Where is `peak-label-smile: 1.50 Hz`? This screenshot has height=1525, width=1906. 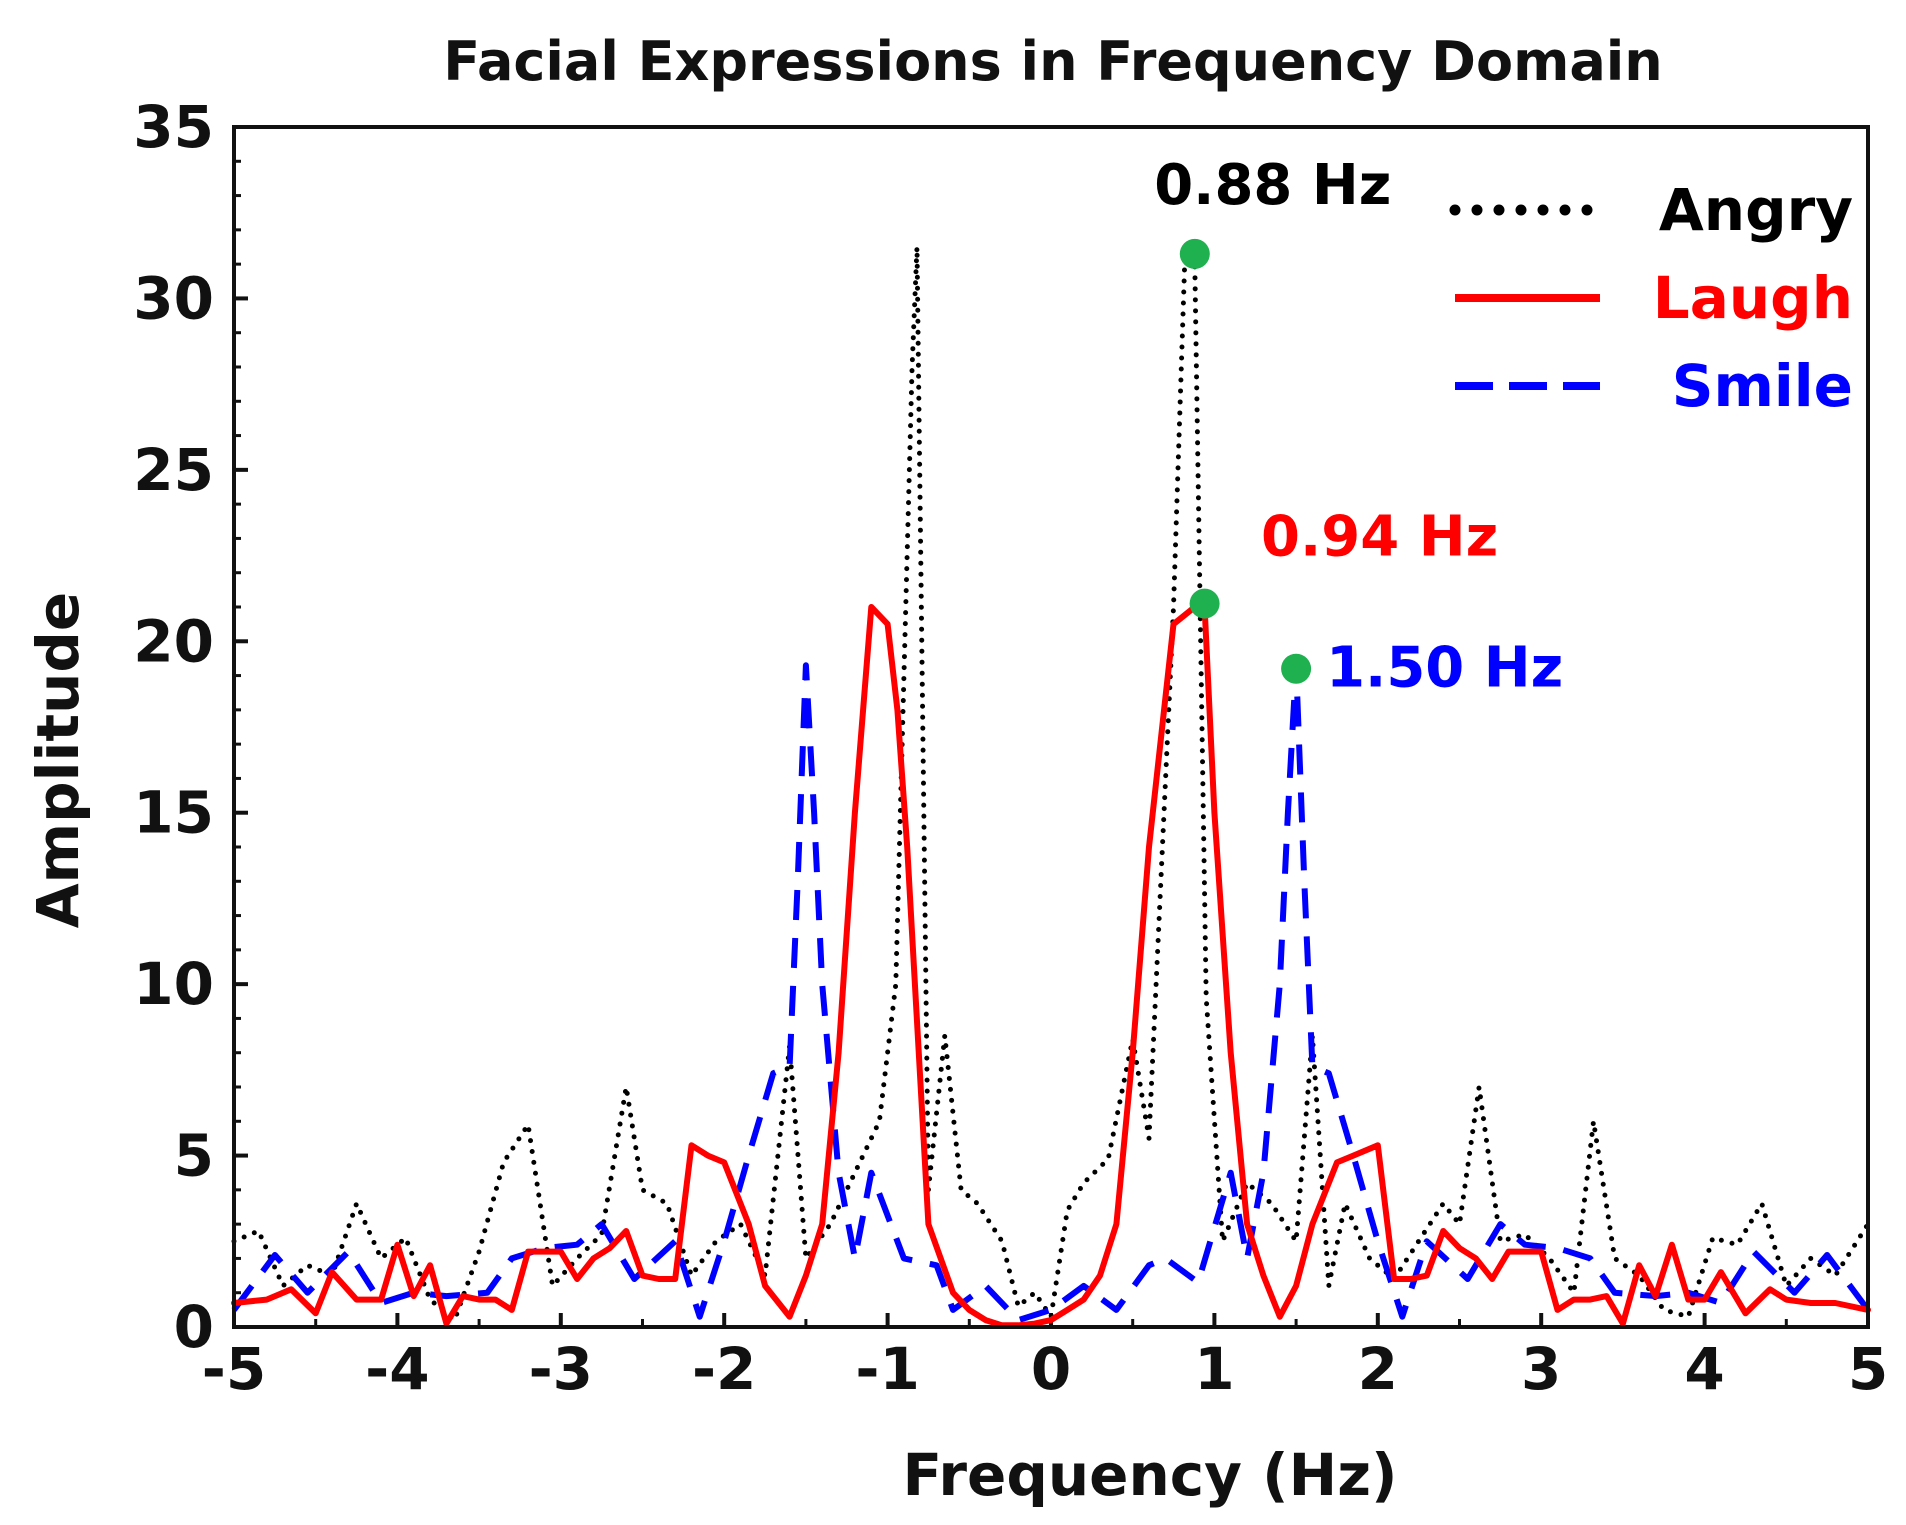
peak-label-smile: 1.50 Hz is located at coordinates (1444, 668).